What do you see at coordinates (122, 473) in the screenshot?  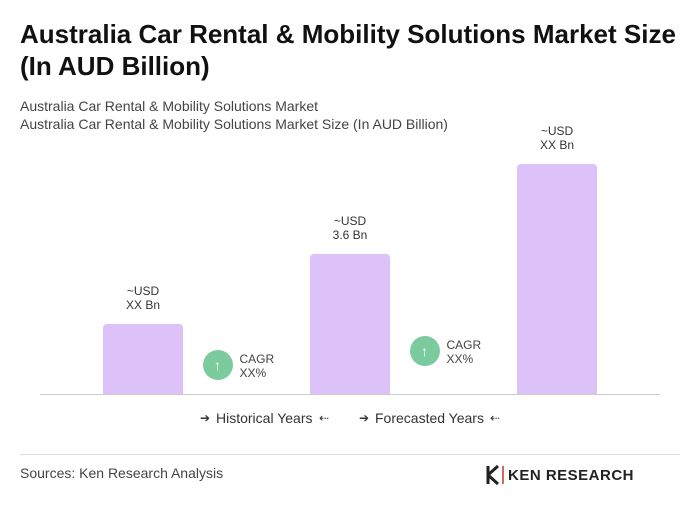 I see `source: Sources: Ken Research Analysis` at bounding box center [122, 473].